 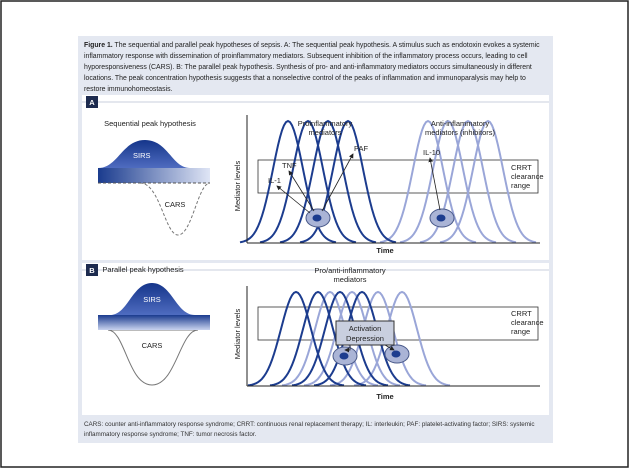 What do you see at coordinates (460, 123) in the screenshot?
I see `anti-label: Anti-inflammatory` at bounding box center [460, 123].